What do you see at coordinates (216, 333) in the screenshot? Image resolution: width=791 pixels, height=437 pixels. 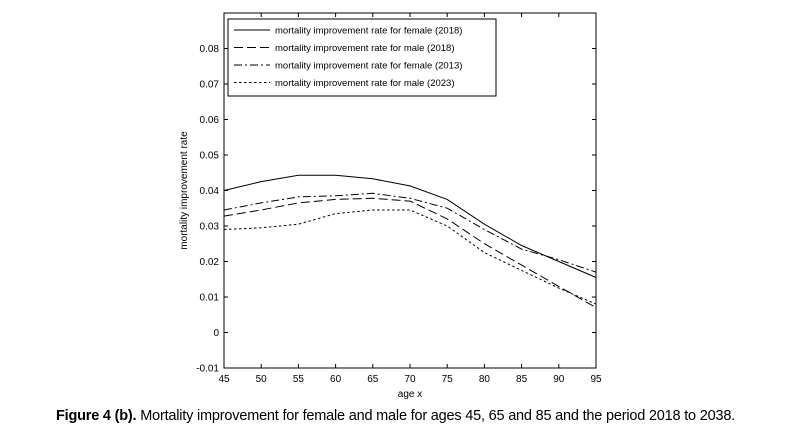 I see `y-tick-label: 0` at bounding box center [216, 333].